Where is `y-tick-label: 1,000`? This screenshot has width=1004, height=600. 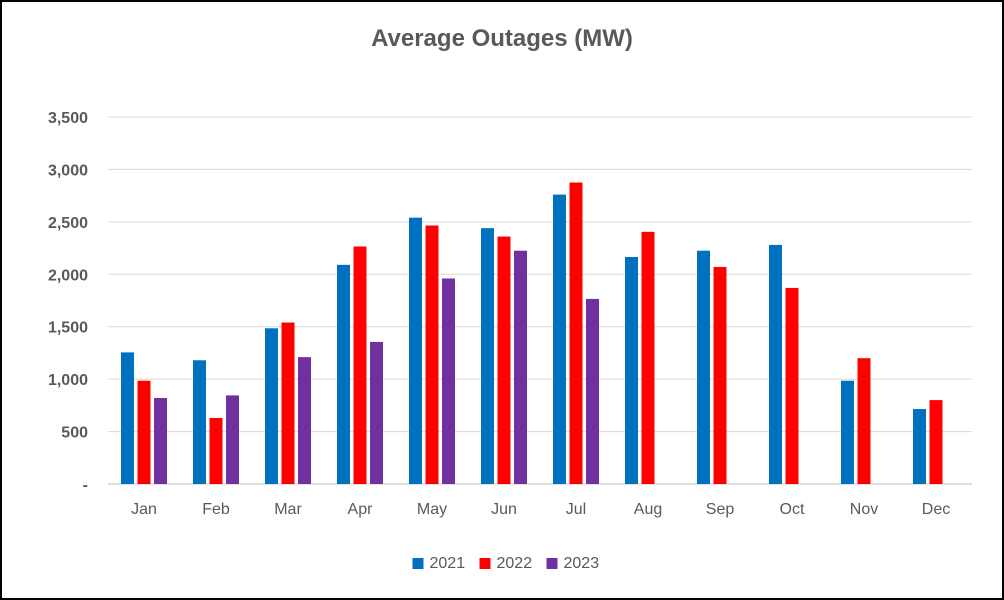 y-tick-label: 1,000 is located at coordinates (68, 380).